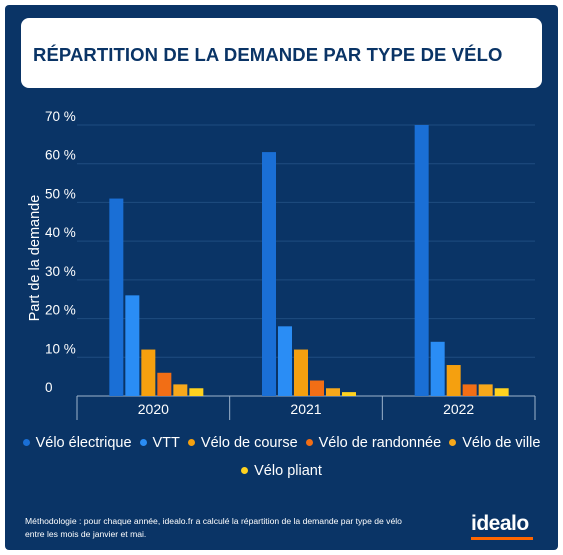  What do you see at coordinates (49, 387) in the screenshot?
I see `y-tick-label: 0` at bounding box center [49, 387].